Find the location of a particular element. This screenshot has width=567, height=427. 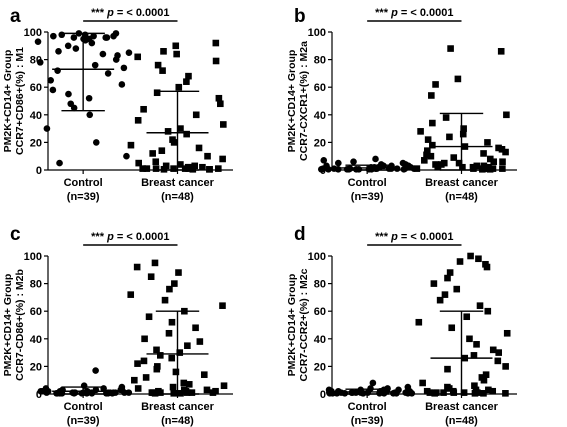

panel-label: b is located at coordinates (300, 16).